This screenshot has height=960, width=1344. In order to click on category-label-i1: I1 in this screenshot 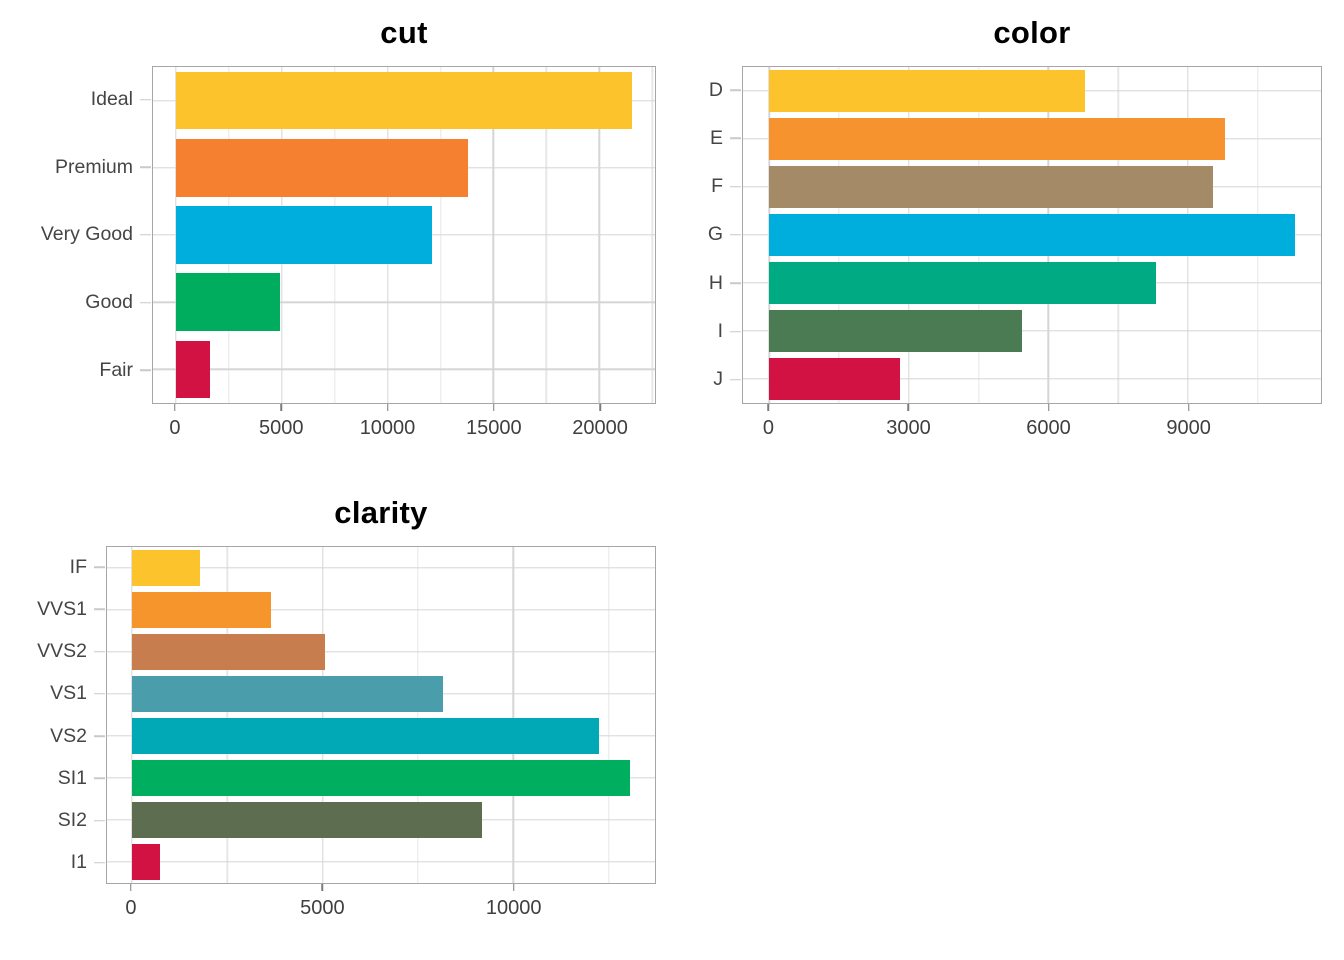, I will do `click(78, 862)`.